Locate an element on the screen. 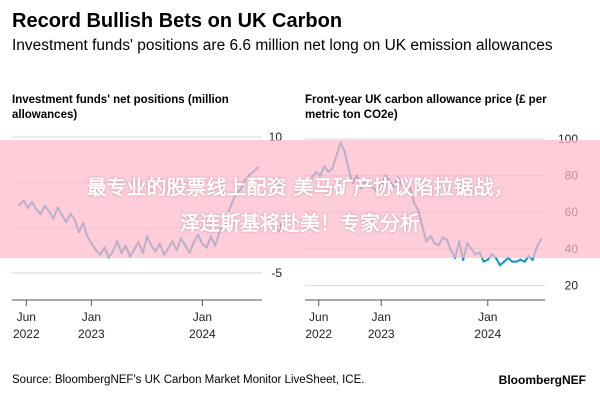 The width and height of the screenshot is (600, 400). left-xtick-label: 2022 is located at coordinates (26, 334).